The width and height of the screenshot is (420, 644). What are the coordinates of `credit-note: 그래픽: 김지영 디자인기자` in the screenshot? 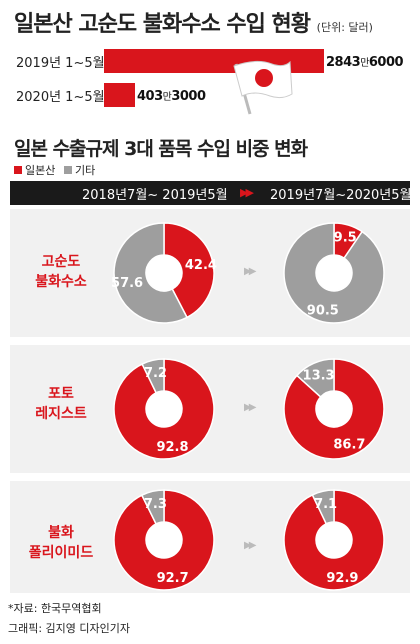 It's located at (69, 628).